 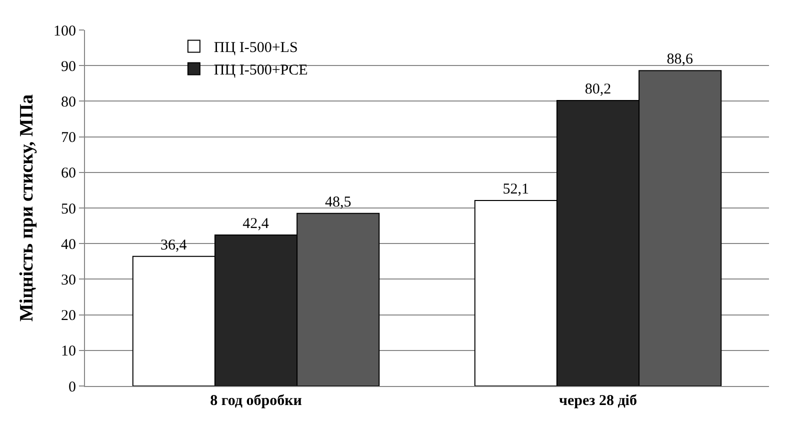 I want to click on y-tick-label: 20, so click(x=68, y=316).